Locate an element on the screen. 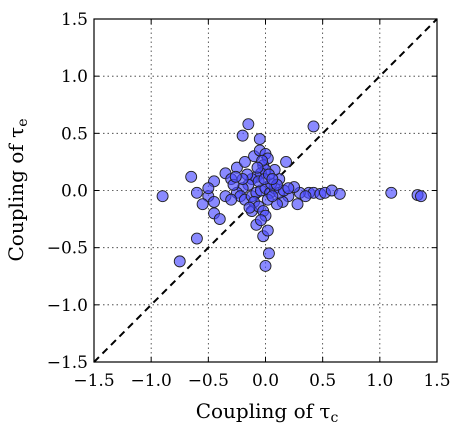 The width and height of the screenshot is (461, 435). x-tick-label: −1.0 is located at coordinates (151, 381).